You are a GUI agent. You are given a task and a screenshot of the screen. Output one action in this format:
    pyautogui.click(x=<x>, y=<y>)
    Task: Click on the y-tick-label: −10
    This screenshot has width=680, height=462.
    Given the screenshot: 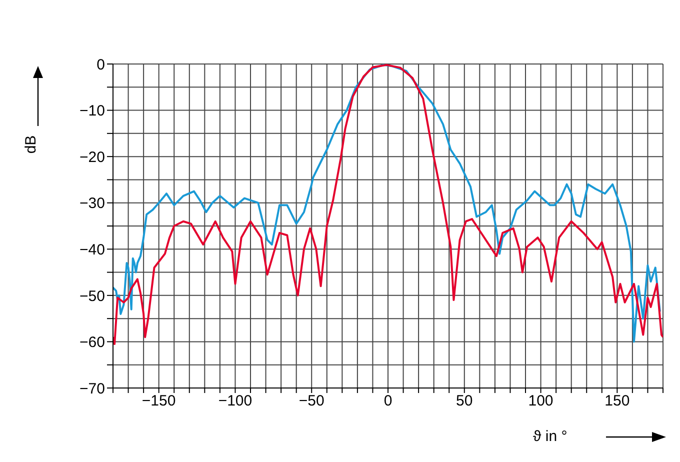 What is the action you would take?
    pyautogui.click(x=92, y=111)
    